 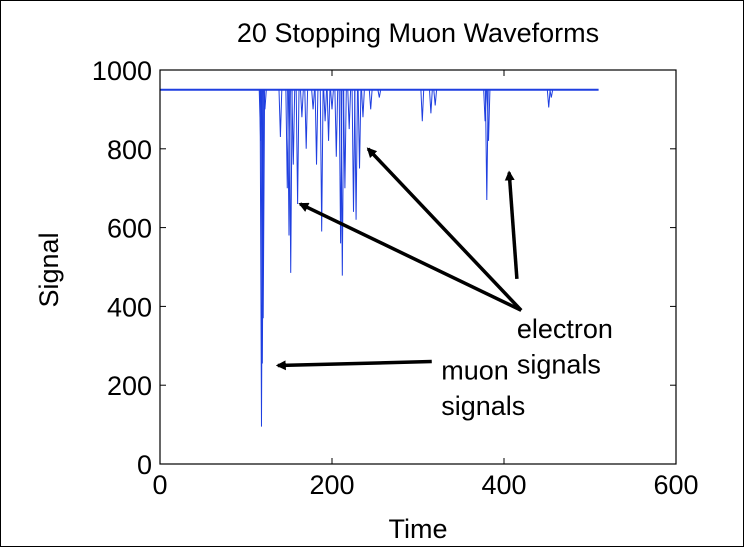 I want to click on x-tick-label: 400, so click(x=503, y=485).